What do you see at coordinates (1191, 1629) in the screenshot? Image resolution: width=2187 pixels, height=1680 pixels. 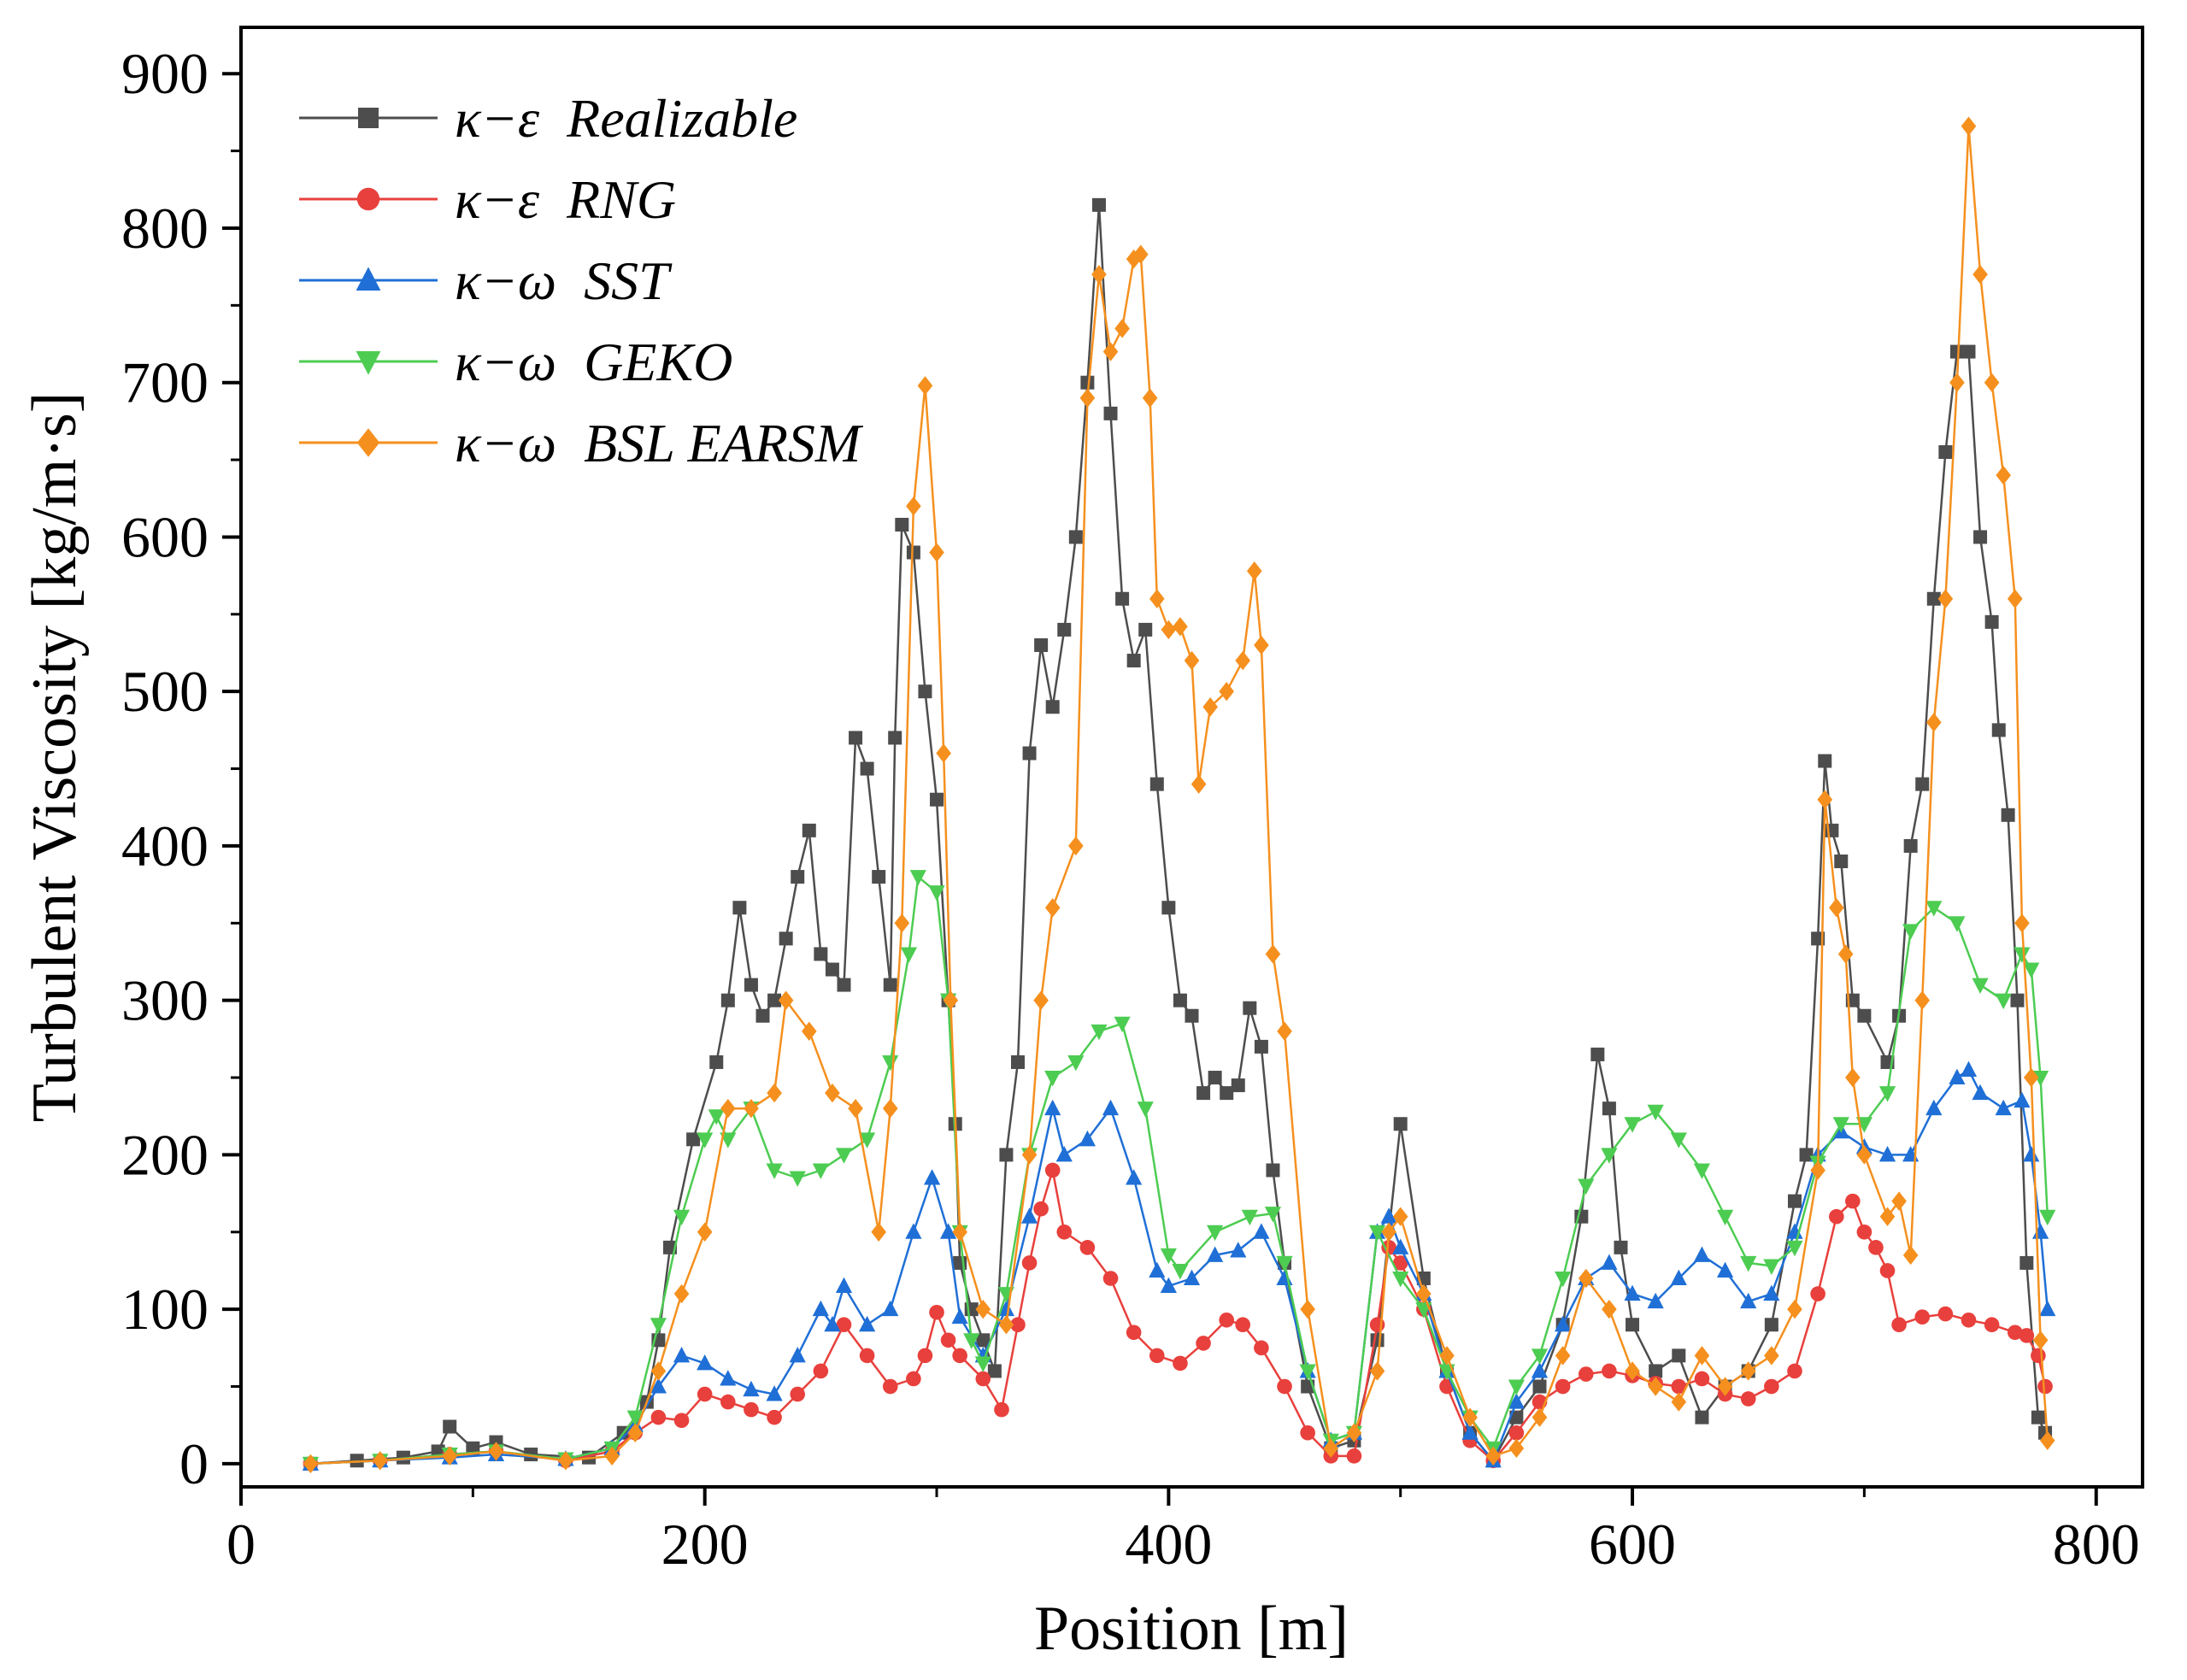 I see `x-axis-title: Position [m]` at bounding box center [1191, 1629].